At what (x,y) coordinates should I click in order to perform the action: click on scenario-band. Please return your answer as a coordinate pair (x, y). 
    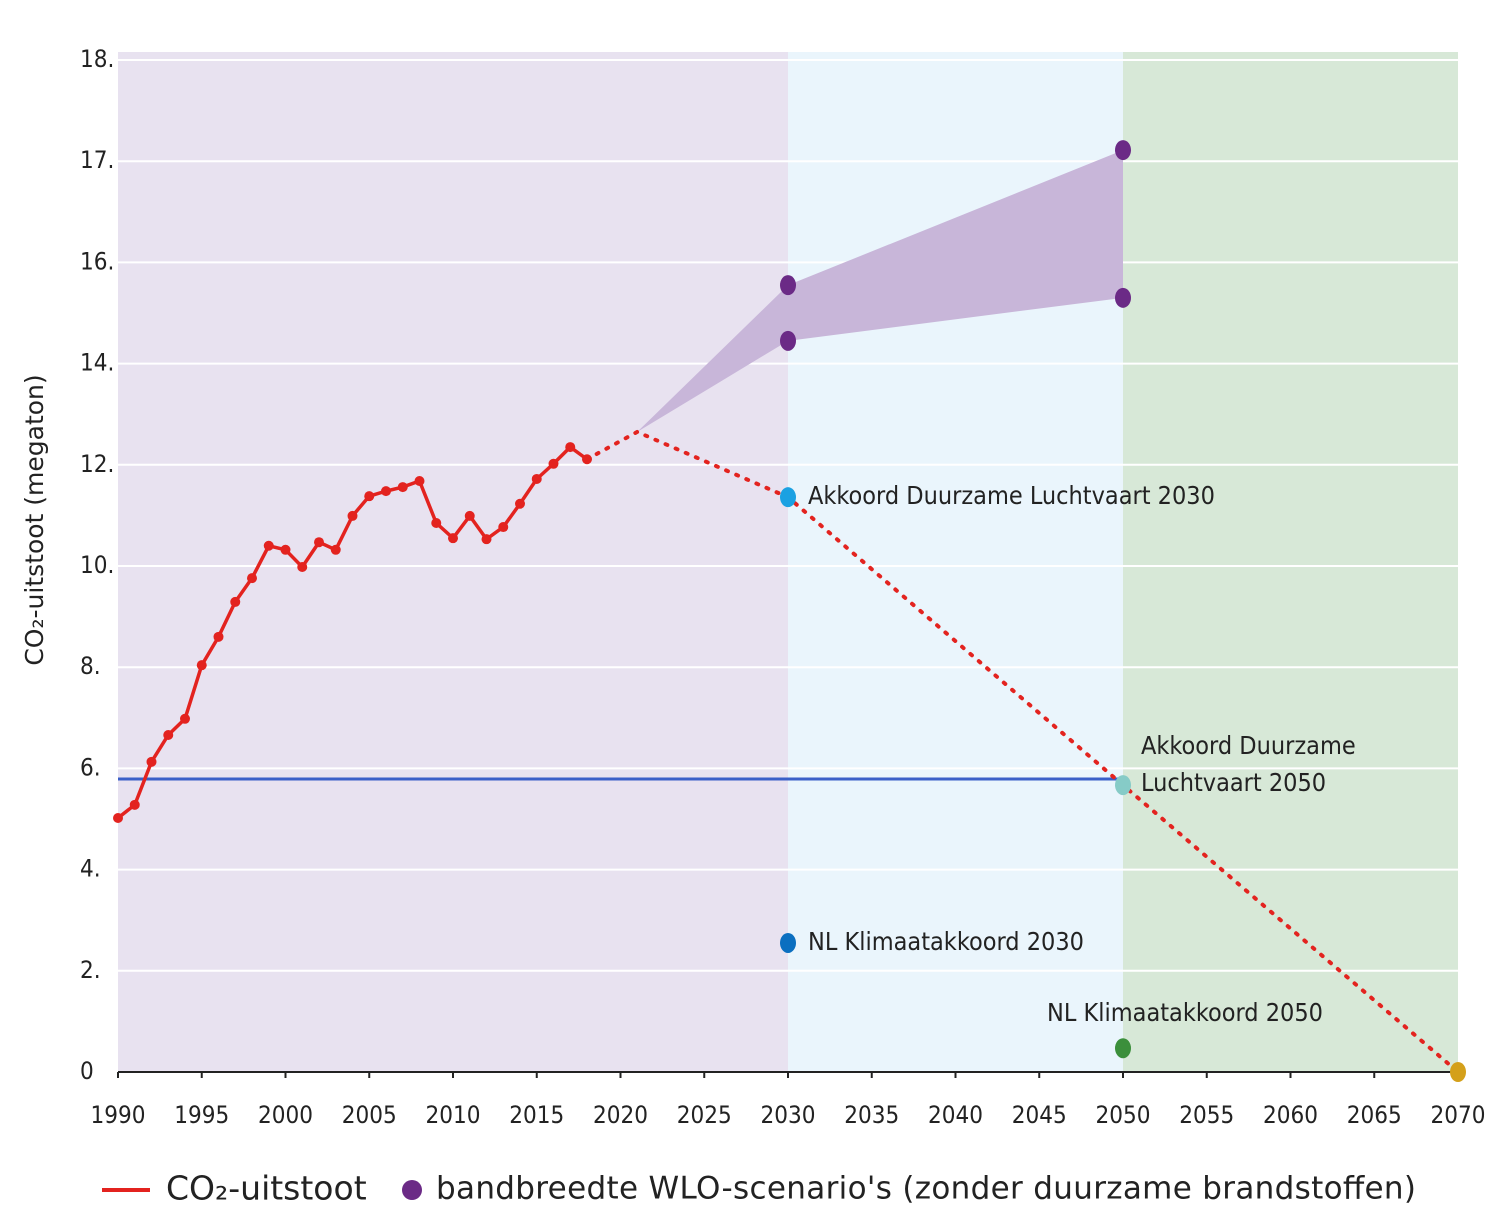
    Looking at the image, I should click on (880, 291).